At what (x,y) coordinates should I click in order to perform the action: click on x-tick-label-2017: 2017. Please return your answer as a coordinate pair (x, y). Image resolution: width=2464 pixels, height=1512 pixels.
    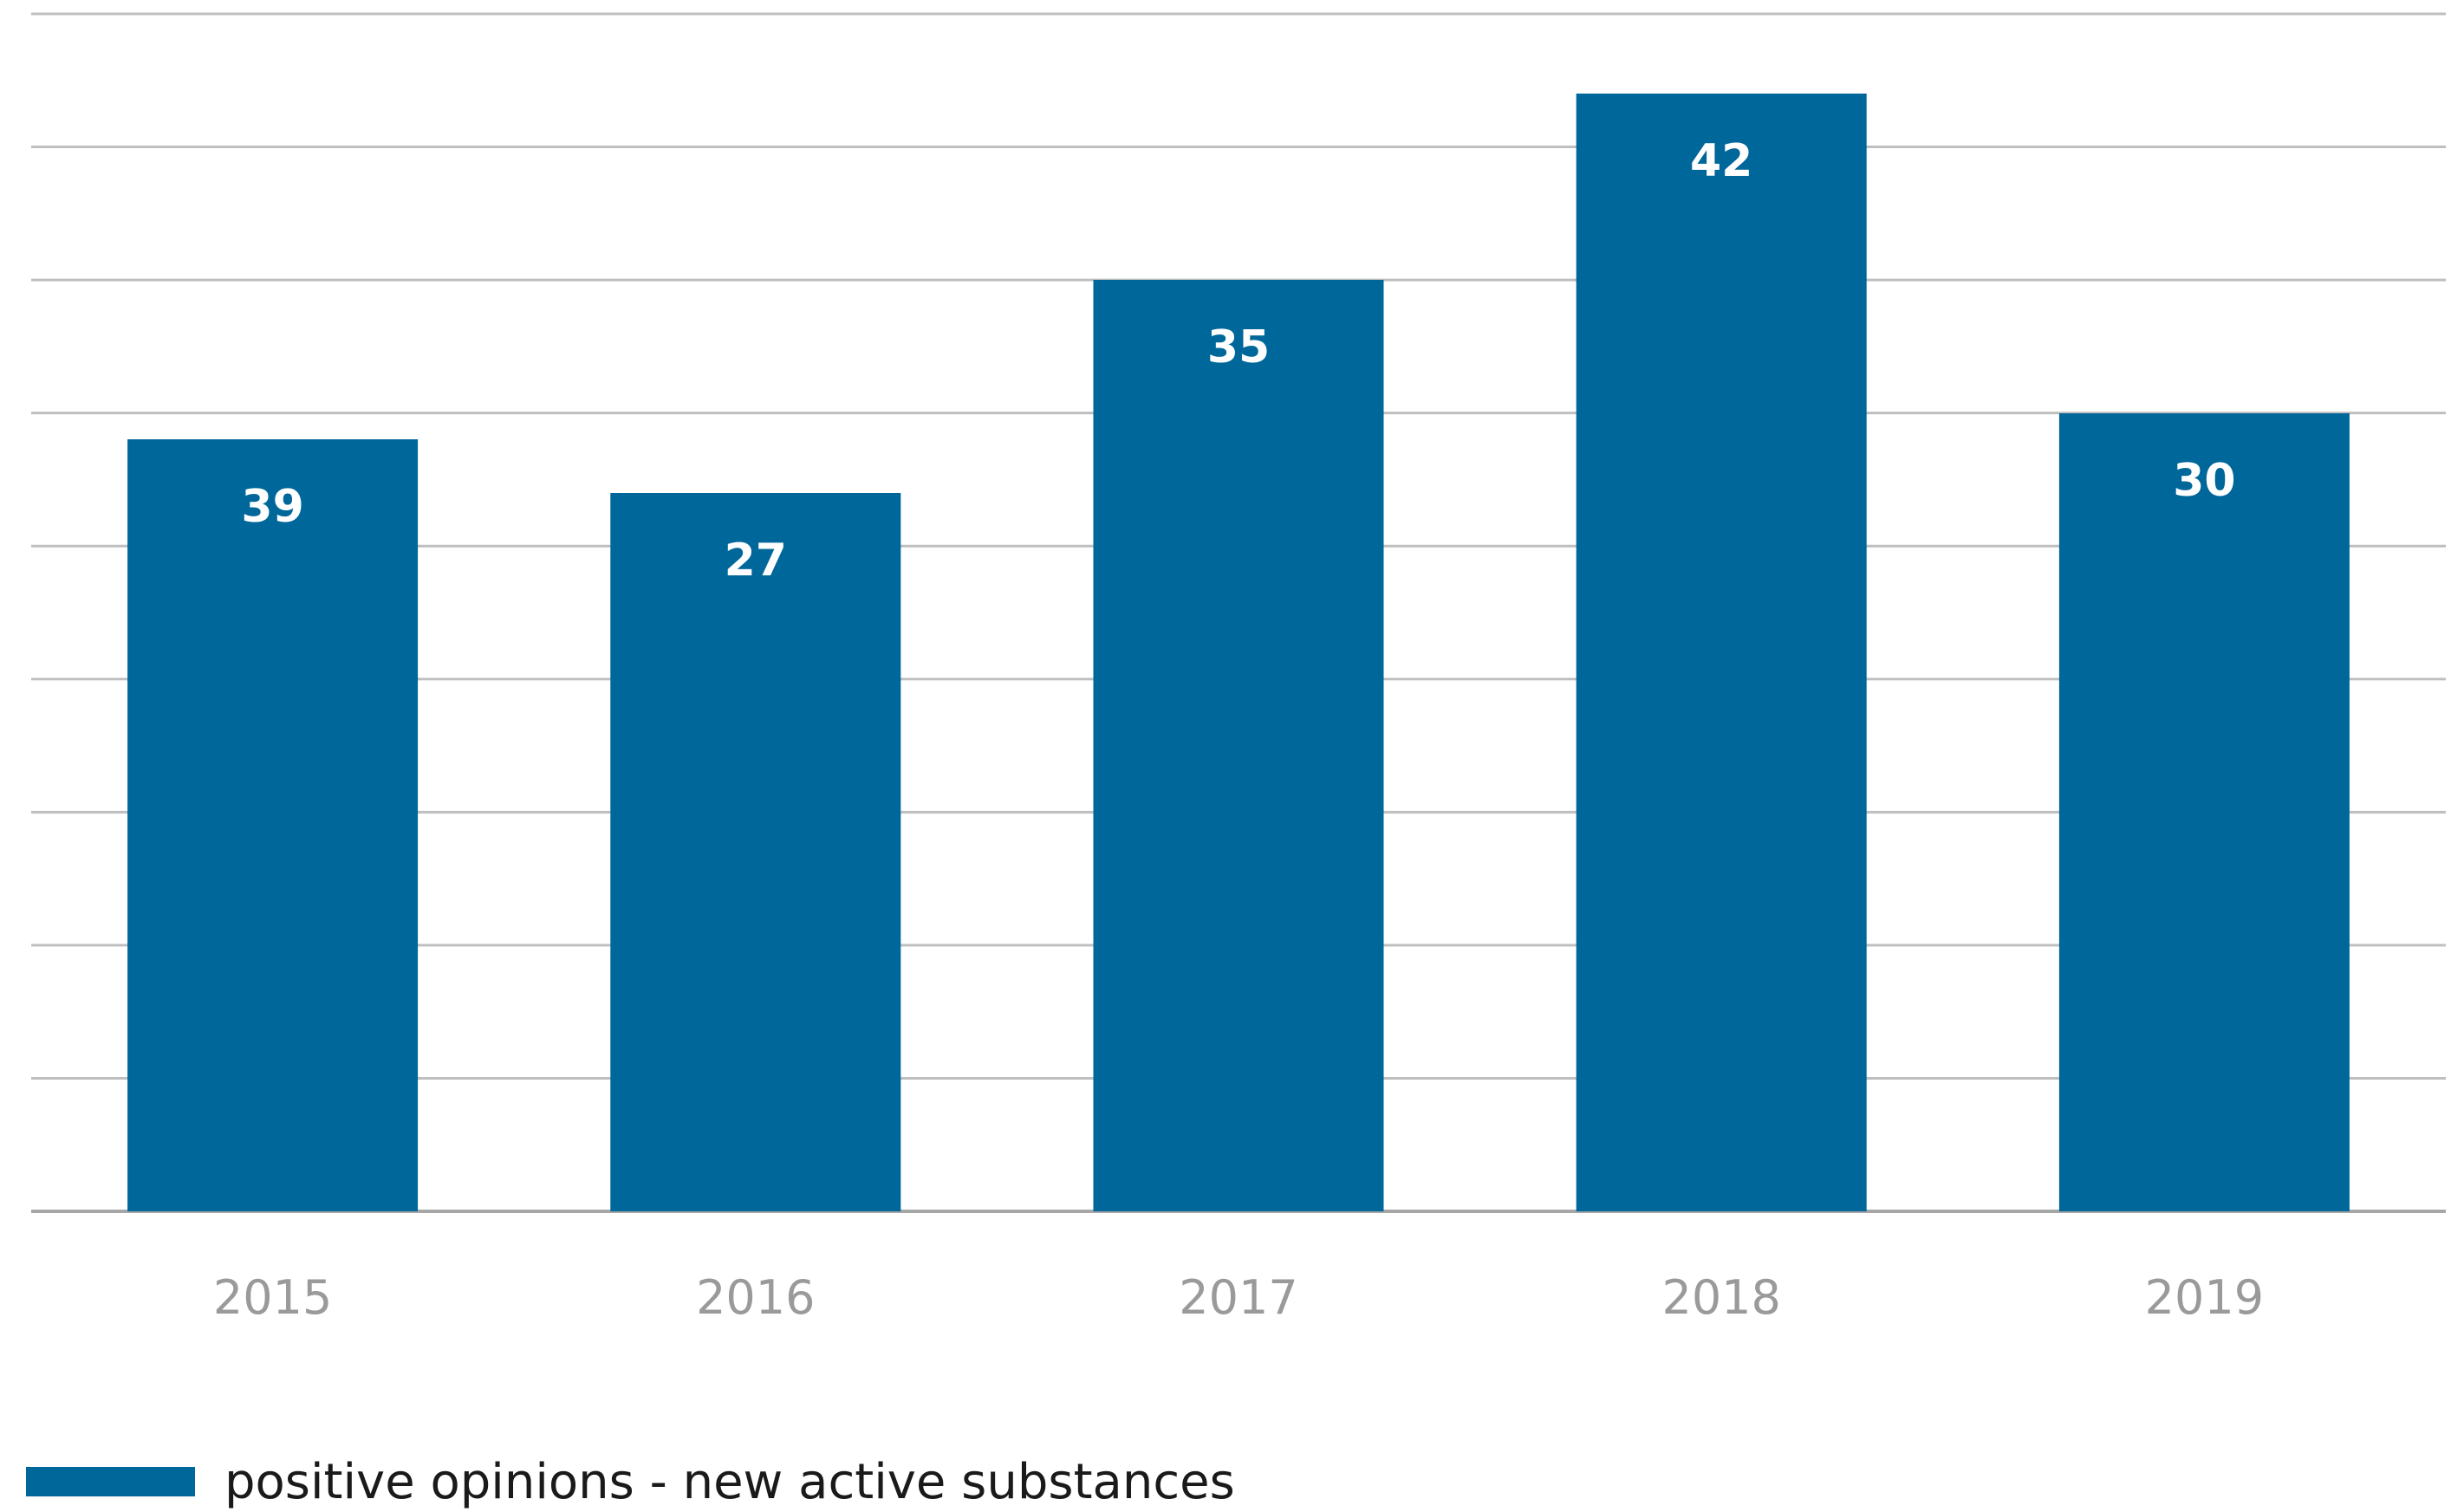
    Looking at the image, I should click on (1238, 1297).